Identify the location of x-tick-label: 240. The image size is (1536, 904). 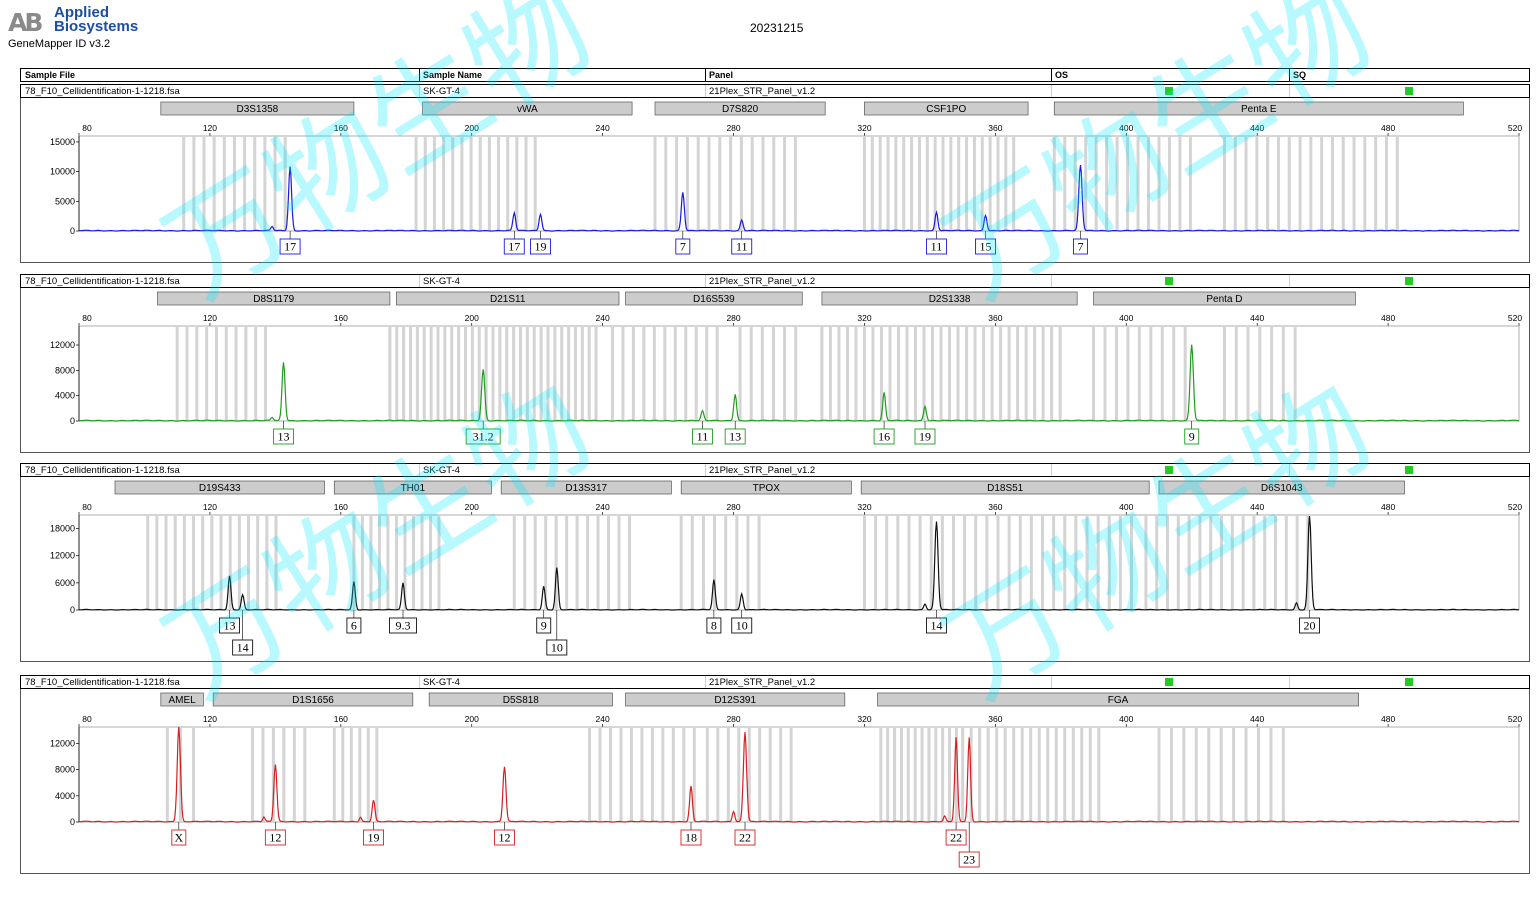
(603, 719).